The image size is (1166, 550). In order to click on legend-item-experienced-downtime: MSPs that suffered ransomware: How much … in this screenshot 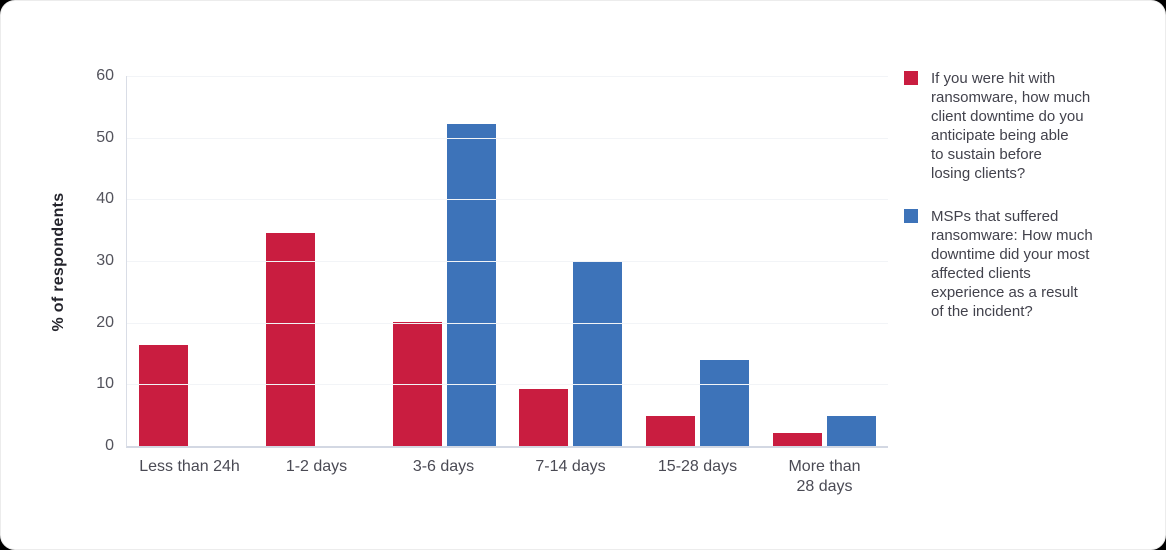, I will do `click(1019, 264)`.